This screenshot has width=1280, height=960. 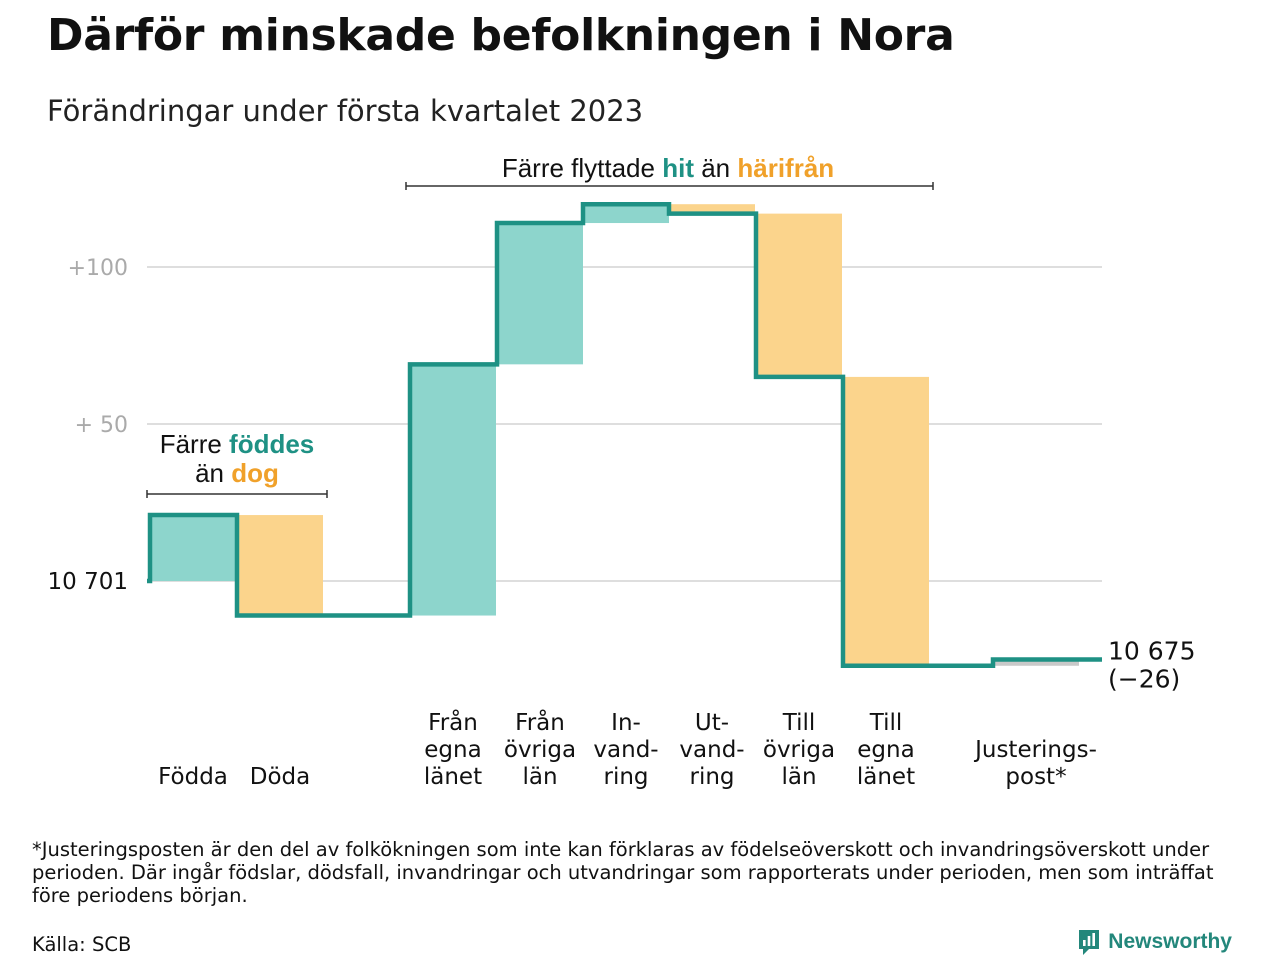 I want to click on brand-name: Newsworthy, so click(x=1170, y=941).